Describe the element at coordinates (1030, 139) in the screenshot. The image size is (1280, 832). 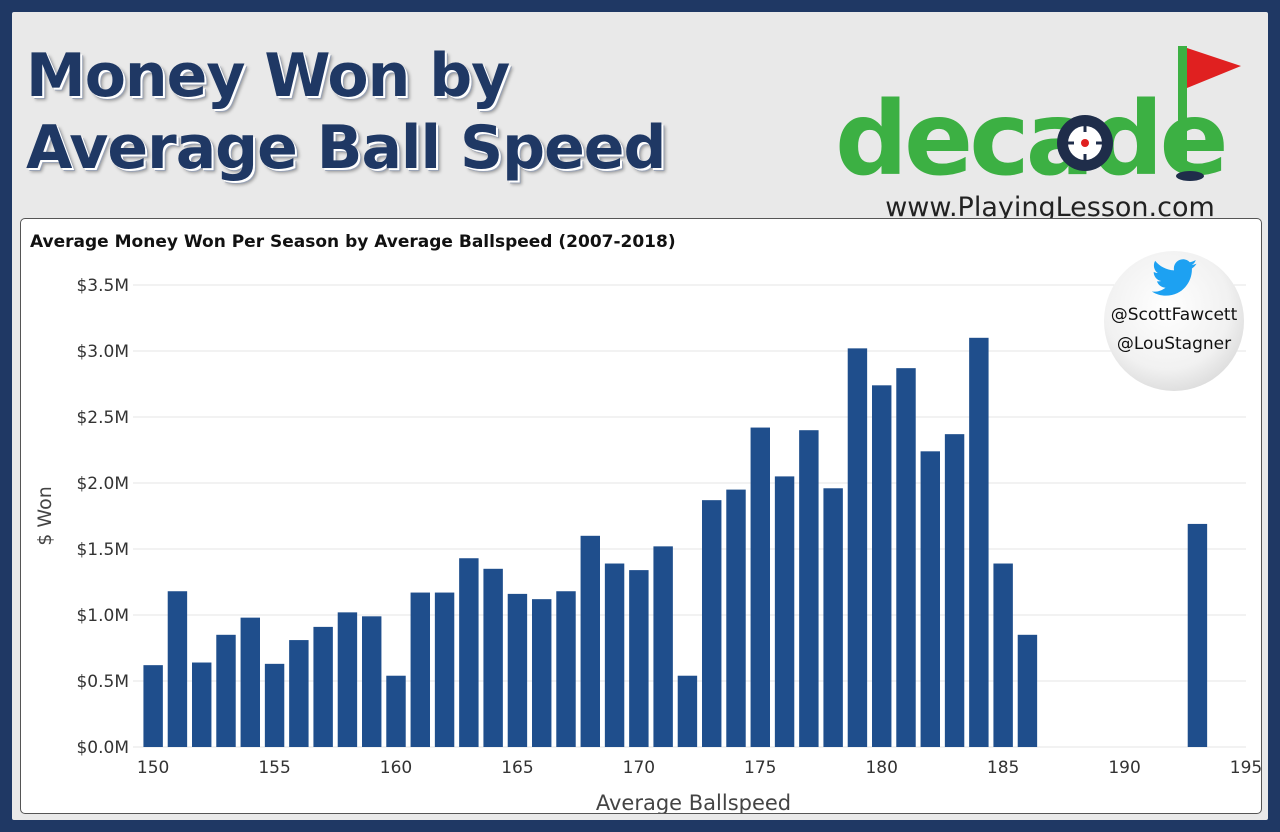
I see `logo-wordmark: decade` at that location.